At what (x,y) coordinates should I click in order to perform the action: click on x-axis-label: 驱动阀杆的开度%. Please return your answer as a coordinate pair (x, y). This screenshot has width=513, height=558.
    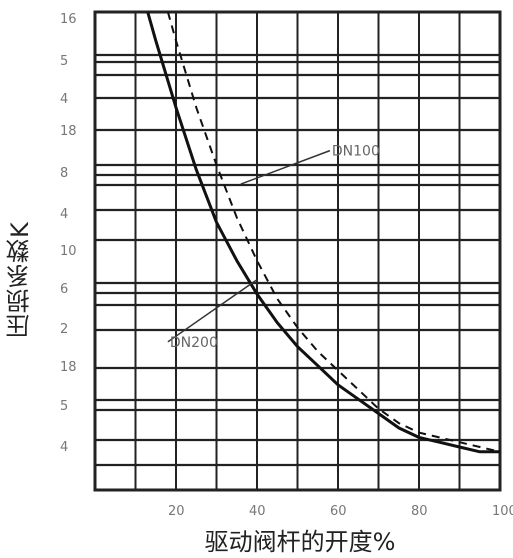
    Looking at the image, I should click on (300, 542).